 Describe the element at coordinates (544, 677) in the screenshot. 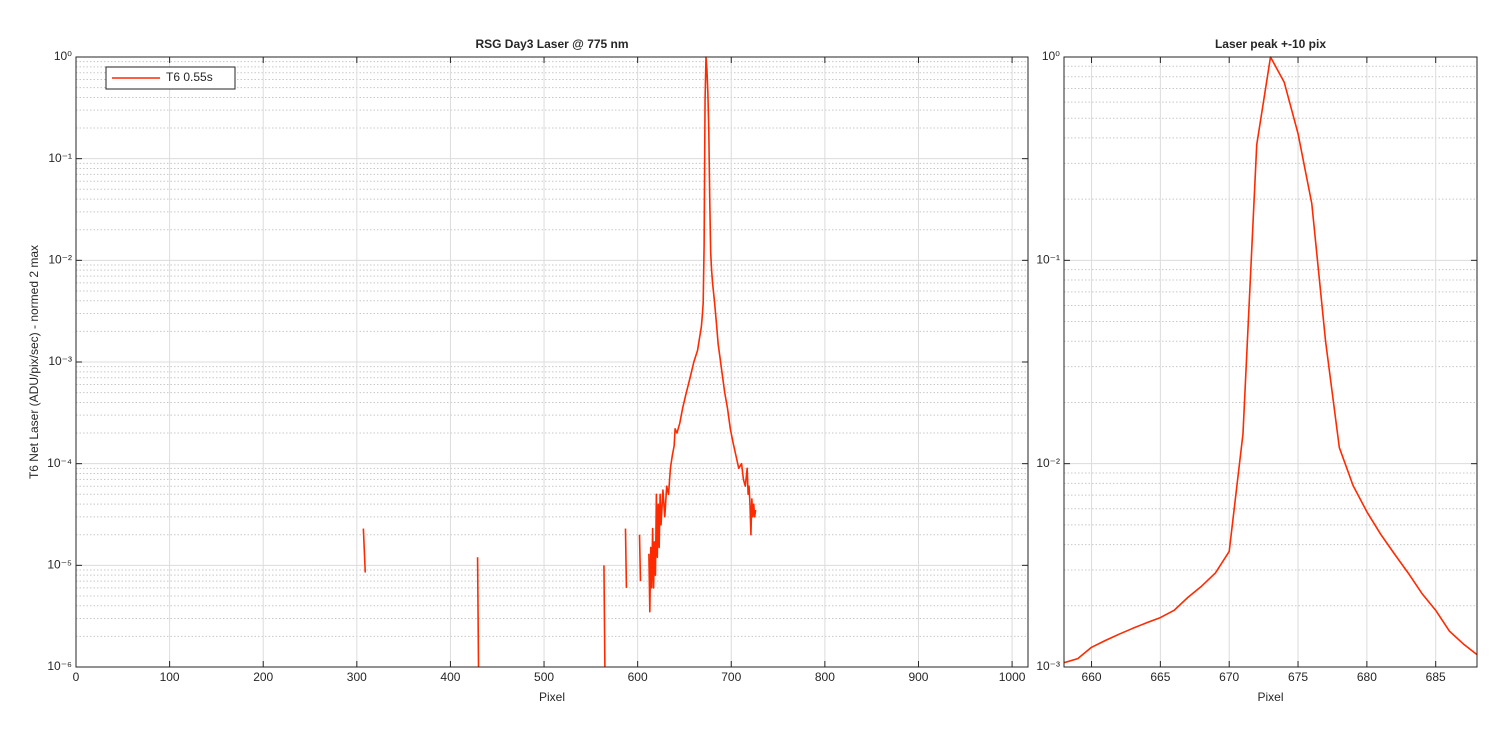

I see `x-tick-label: 500` at that location.